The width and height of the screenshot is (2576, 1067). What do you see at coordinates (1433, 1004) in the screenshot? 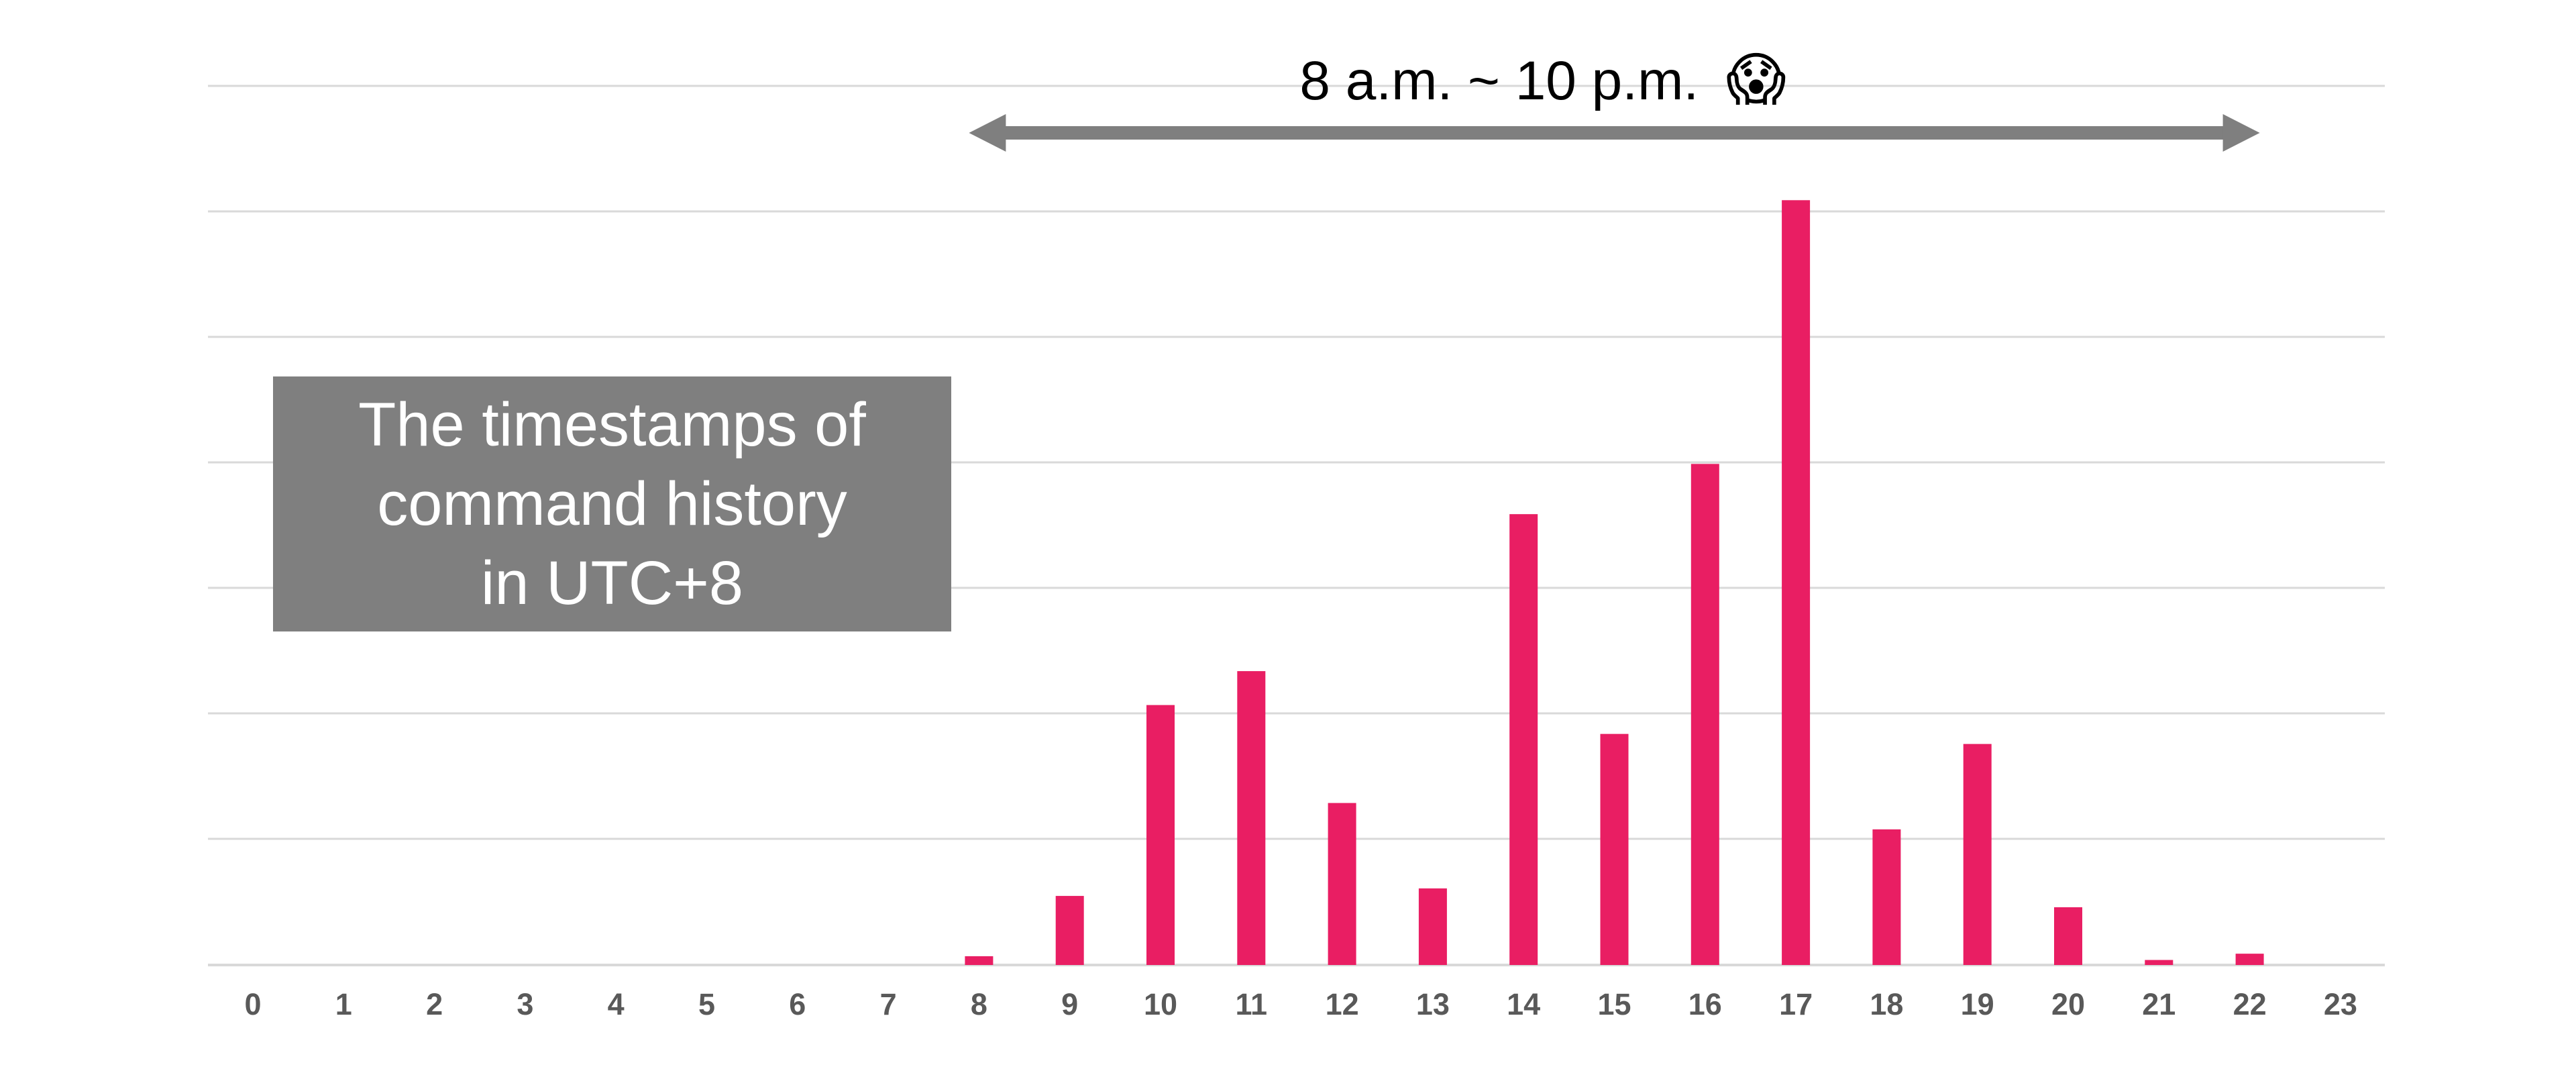
I see `x-tick-label: 13` at bounding box center [1433, 1004].